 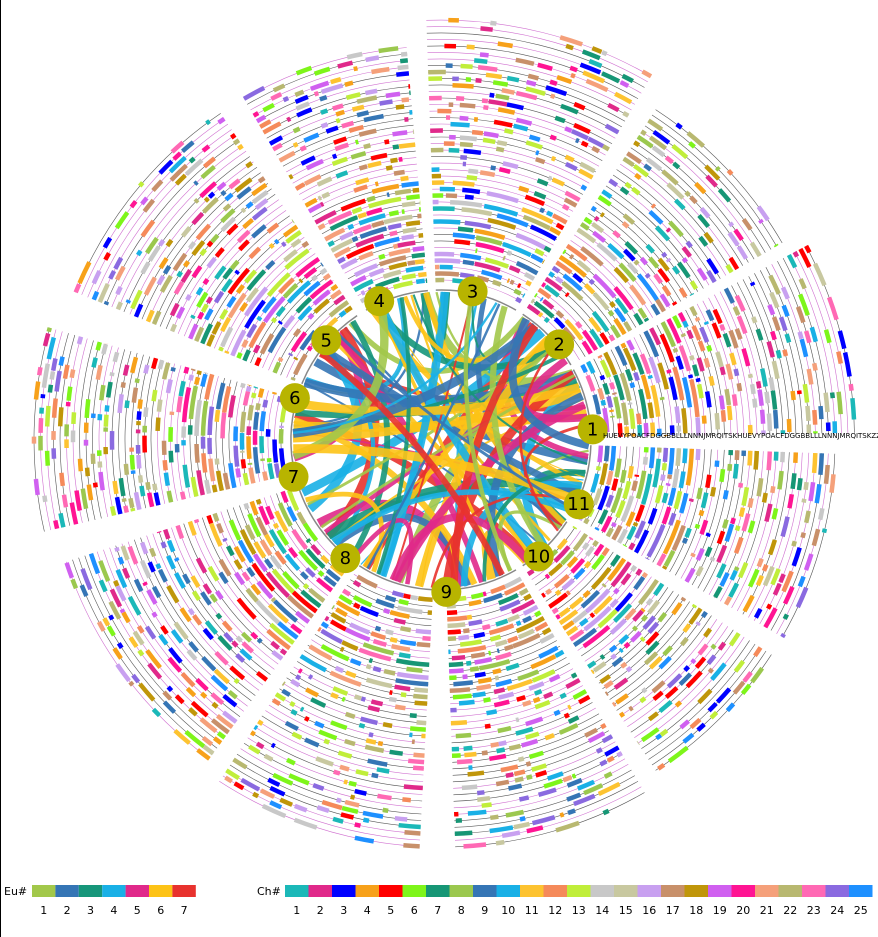 What do you see at coordinates (837, 910) in the screenshot?
I see `legend-label: 24` at bounding box center [837, 910].